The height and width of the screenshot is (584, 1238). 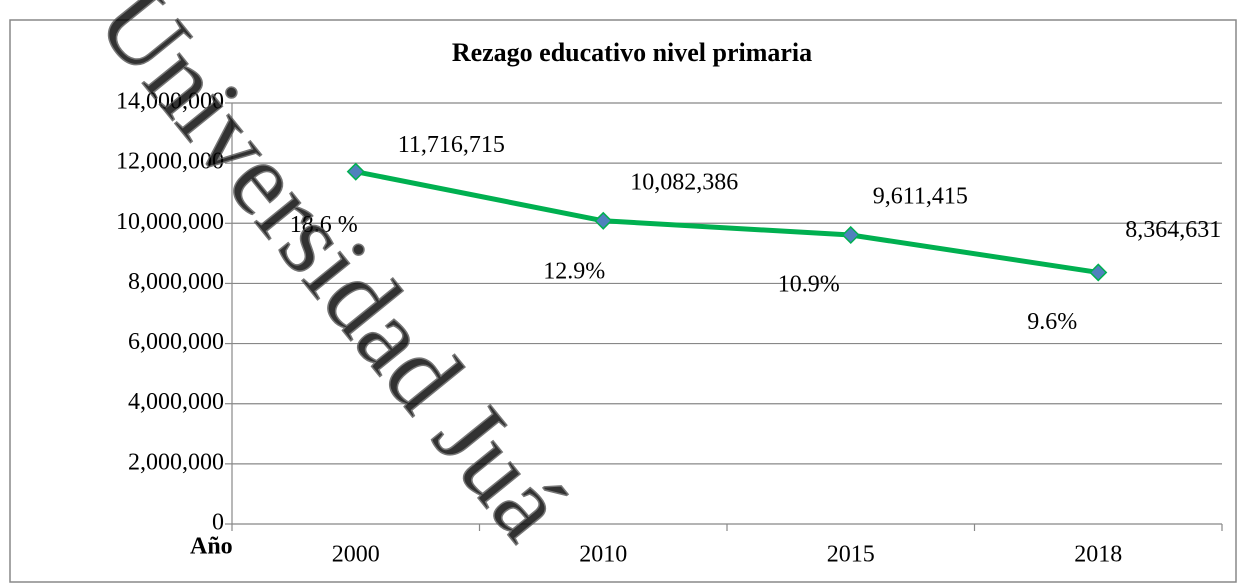 What do you see at coordinates (218, 523) in the screenshot?
I see `y-tick-label: 0` at bounding box center [218, 523].